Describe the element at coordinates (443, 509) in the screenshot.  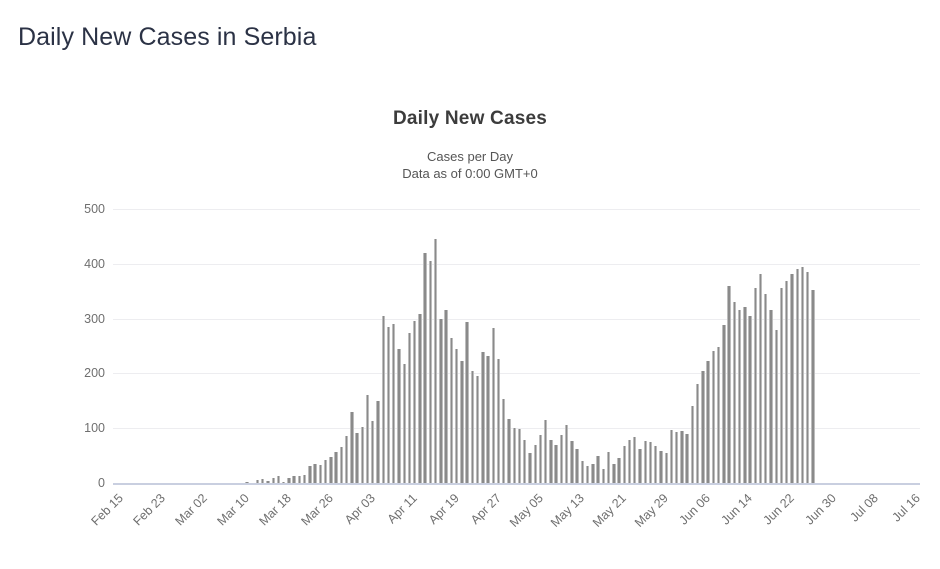
I see `x-axis-tick-label: Apr 19` at that location.